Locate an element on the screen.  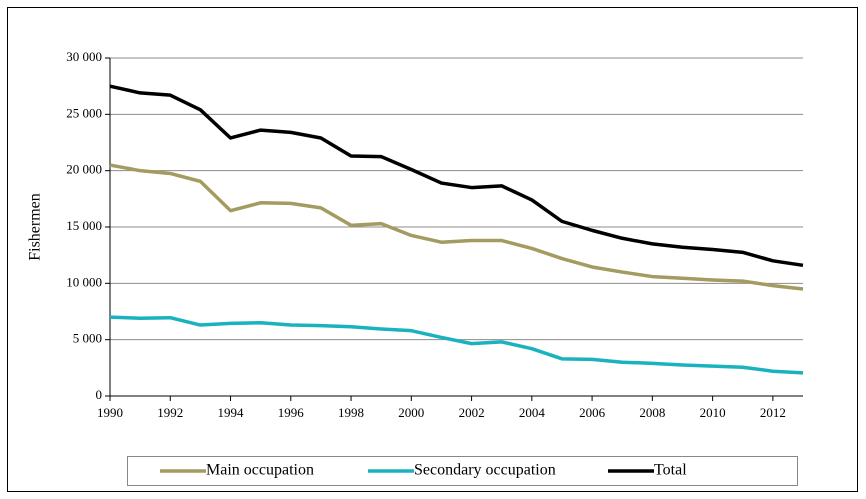
x-tick-label: 2008 is located at coordinates (652, 412).